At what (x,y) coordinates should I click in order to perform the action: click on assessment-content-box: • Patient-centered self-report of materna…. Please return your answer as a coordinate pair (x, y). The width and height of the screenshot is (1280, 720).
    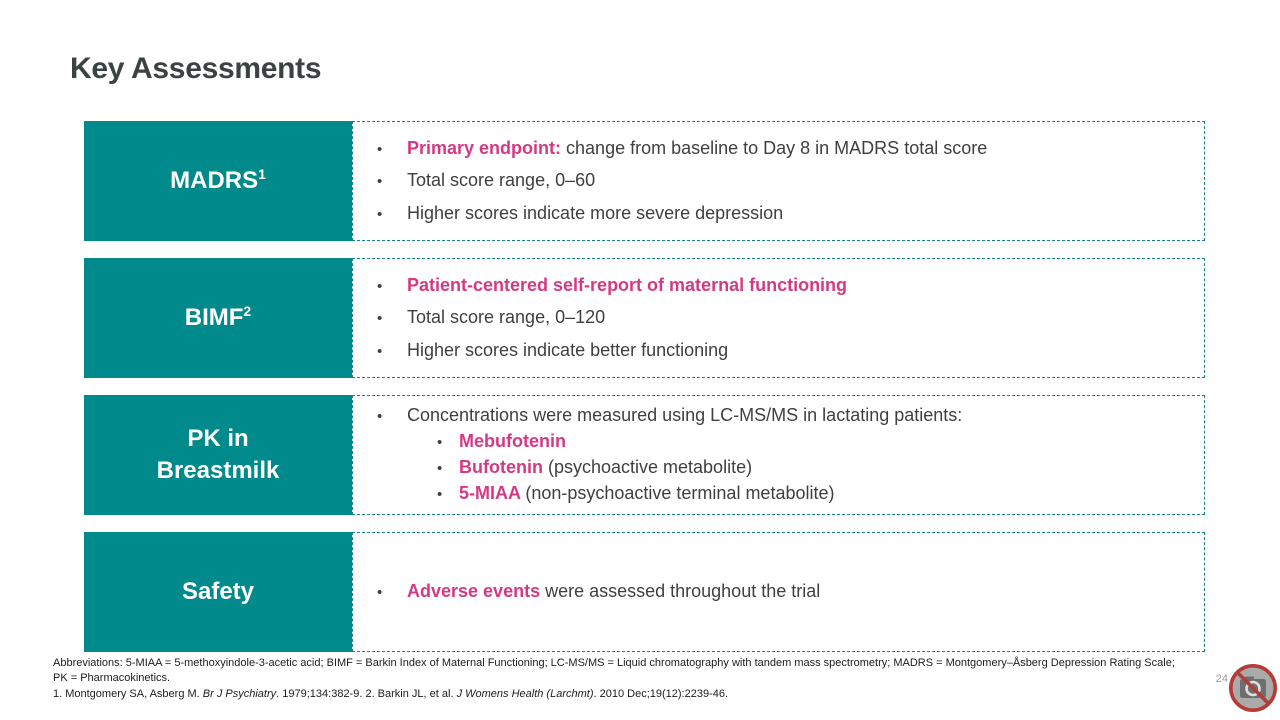
    Looking at the image, I should click on (778, 318).